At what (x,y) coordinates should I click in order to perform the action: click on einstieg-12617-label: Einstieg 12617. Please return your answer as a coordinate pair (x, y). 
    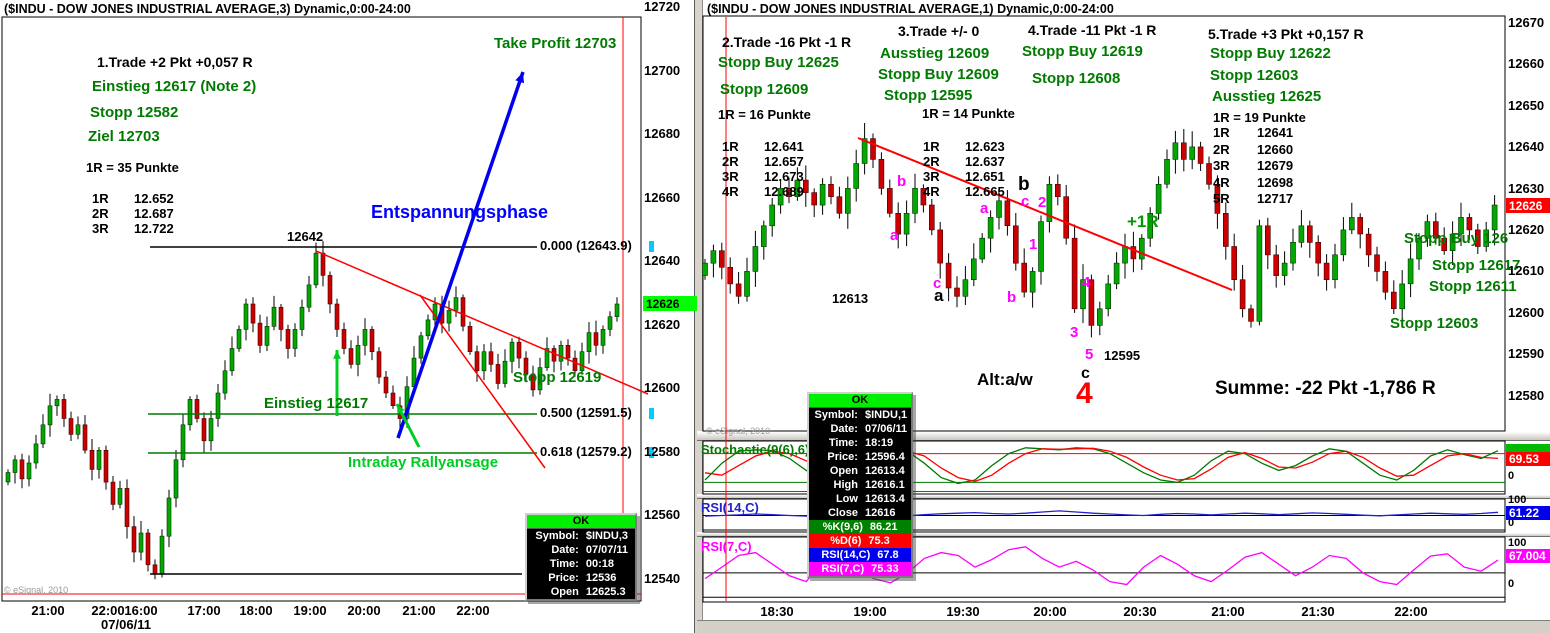
    Looking at the image, I should click on (316, 403).